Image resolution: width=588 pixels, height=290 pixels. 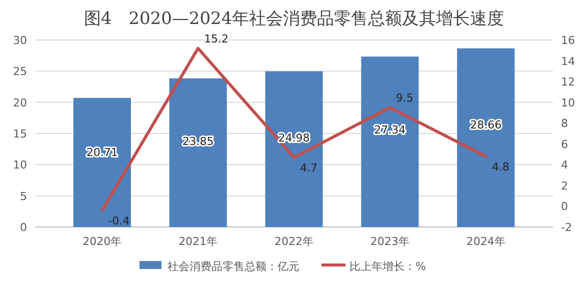 I want to click on y-tick-label: 15, so click(x=20, y=134).